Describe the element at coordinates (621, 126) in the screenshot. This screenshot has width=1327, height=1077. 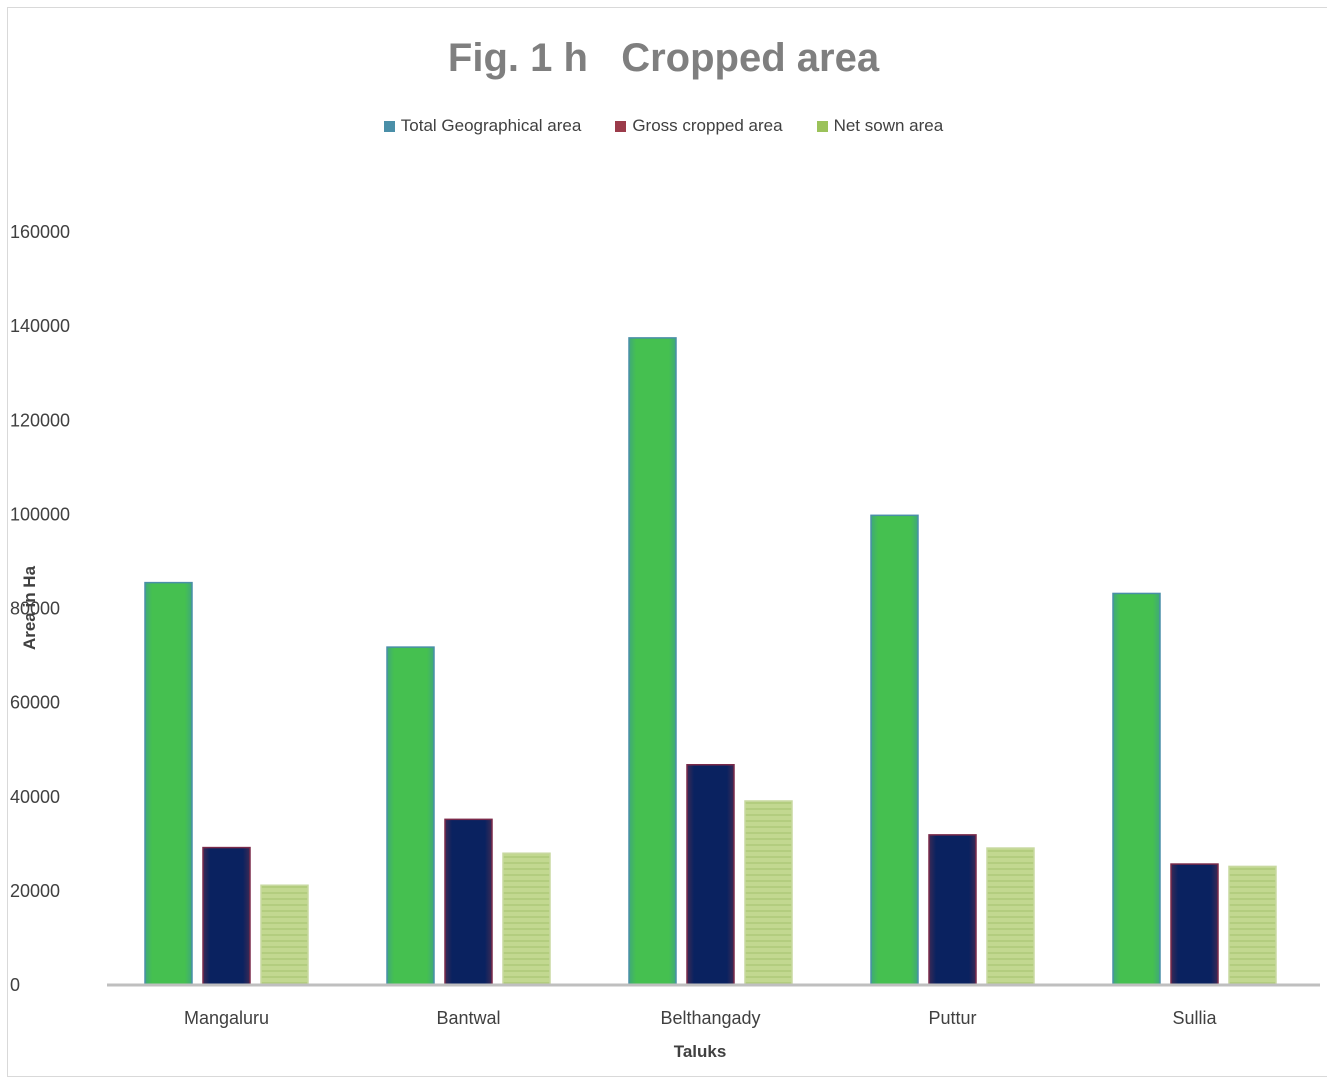
I see `legend-swatch-gross-cropped-area` at that location.